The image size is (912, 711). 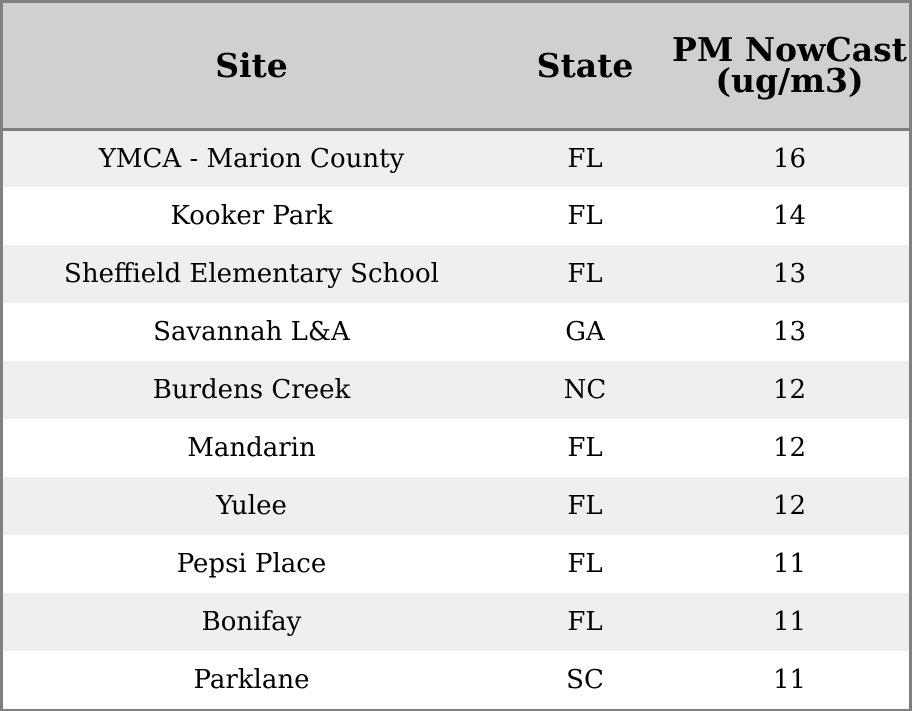 What do you see at coordinates (456, 158) in the screenshot?
I see `table-row: YMCA - Marion County FL 16` at bounding box center [456, 158].